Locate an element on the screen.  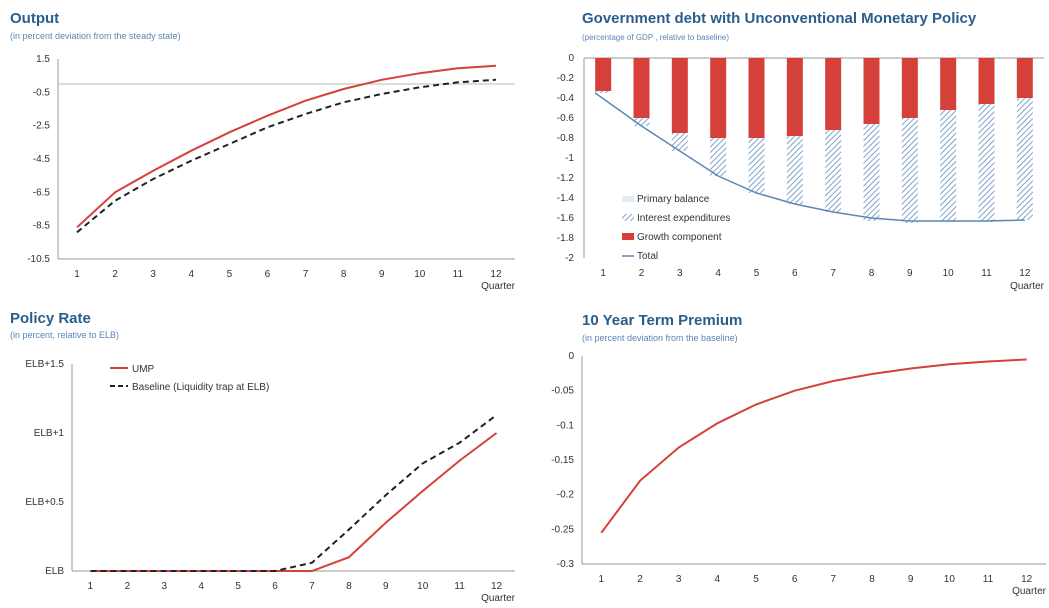
chart-subtitle-term-premium: (in percent deviation from the baseline) is located at coordinates (660, 338).